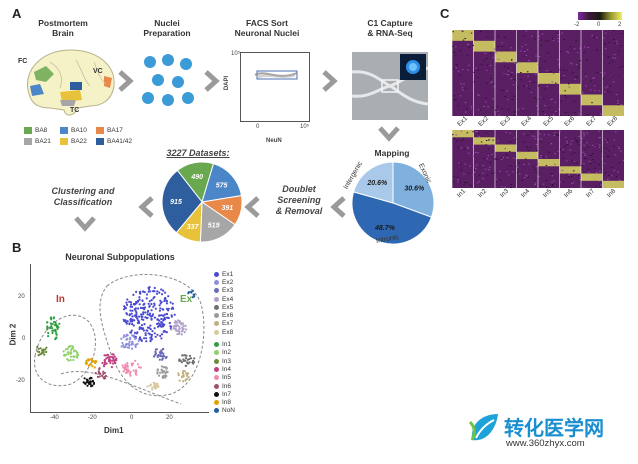  Describe the element at coordinates (60, 299) in the screenshot. I see `region-label-in: In` at that location.